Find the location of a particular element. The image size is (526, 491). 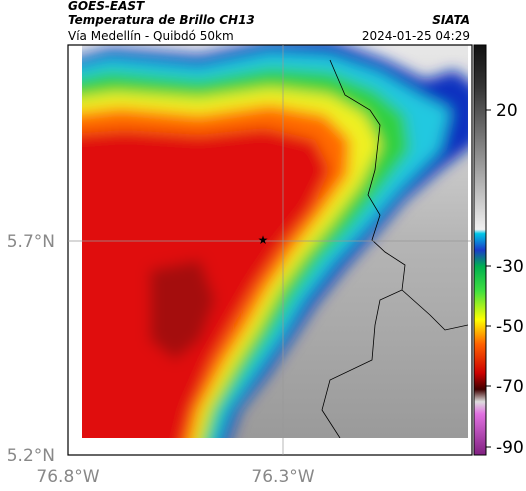

datetime: 2024-01-25 04:29 is located at coordinates (416, 36).